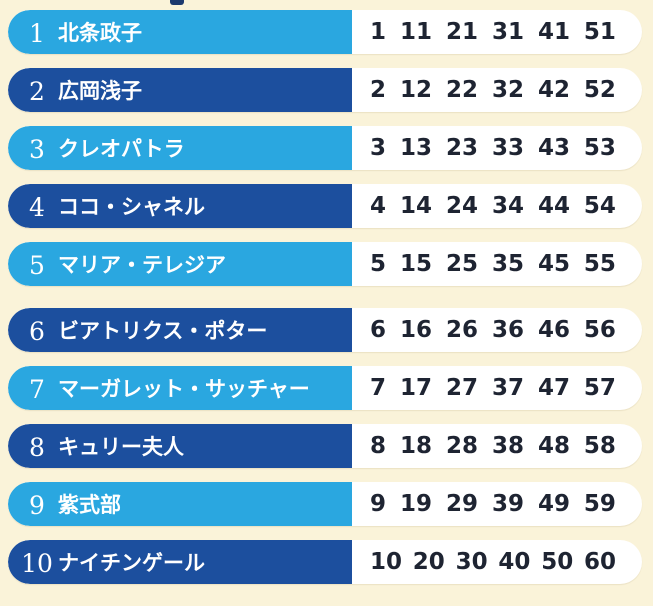  Describe the element at coordinates (378, 147) in the screenshot. I see `lottery-number: 3` at that location.